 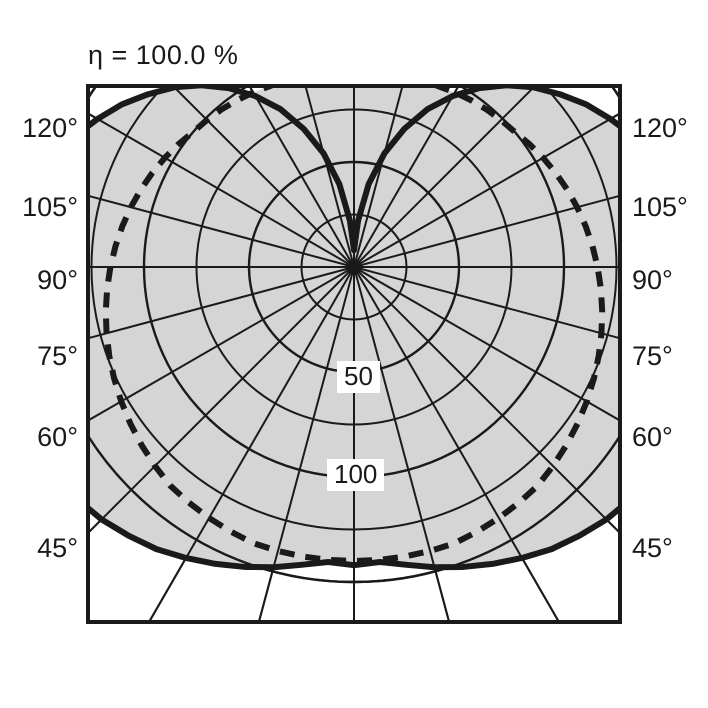 I want to click on axis-tick-right-120: 120°, so click(x=660, y=128).